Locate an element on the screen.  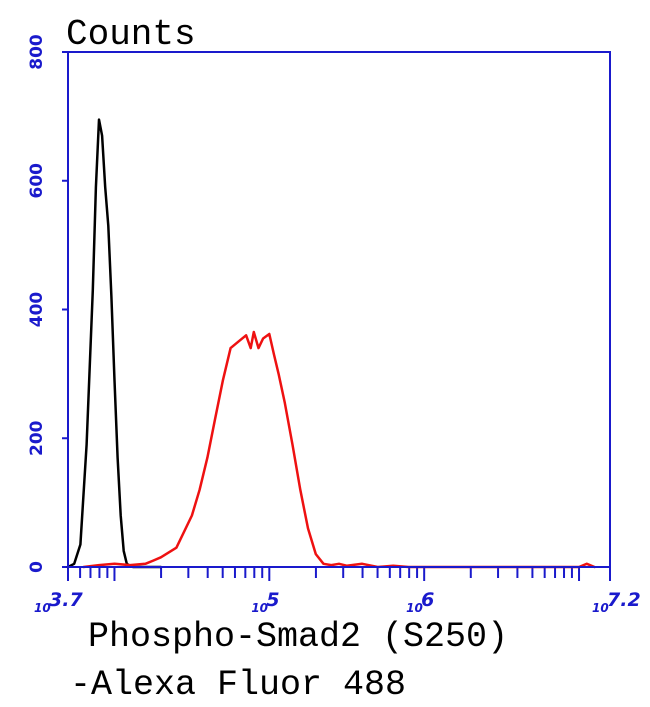
y-tick-label: 200 is located at coordinates (37, 438).